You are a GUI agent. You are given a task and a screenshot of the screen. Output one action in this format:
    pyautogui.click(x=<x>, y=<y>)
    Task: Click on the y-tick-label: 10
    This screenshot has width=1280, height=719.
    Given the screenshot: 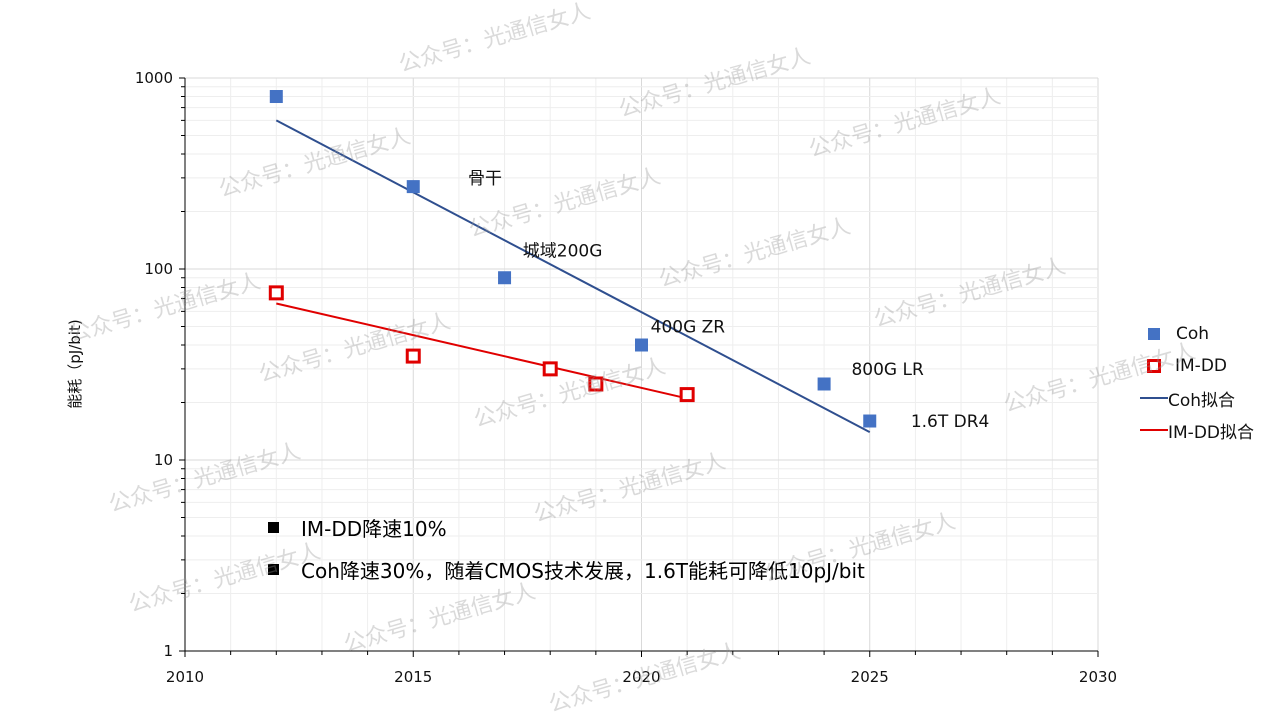 What is the action you would take?
    pyautogui.click(x=163, y=460)
    